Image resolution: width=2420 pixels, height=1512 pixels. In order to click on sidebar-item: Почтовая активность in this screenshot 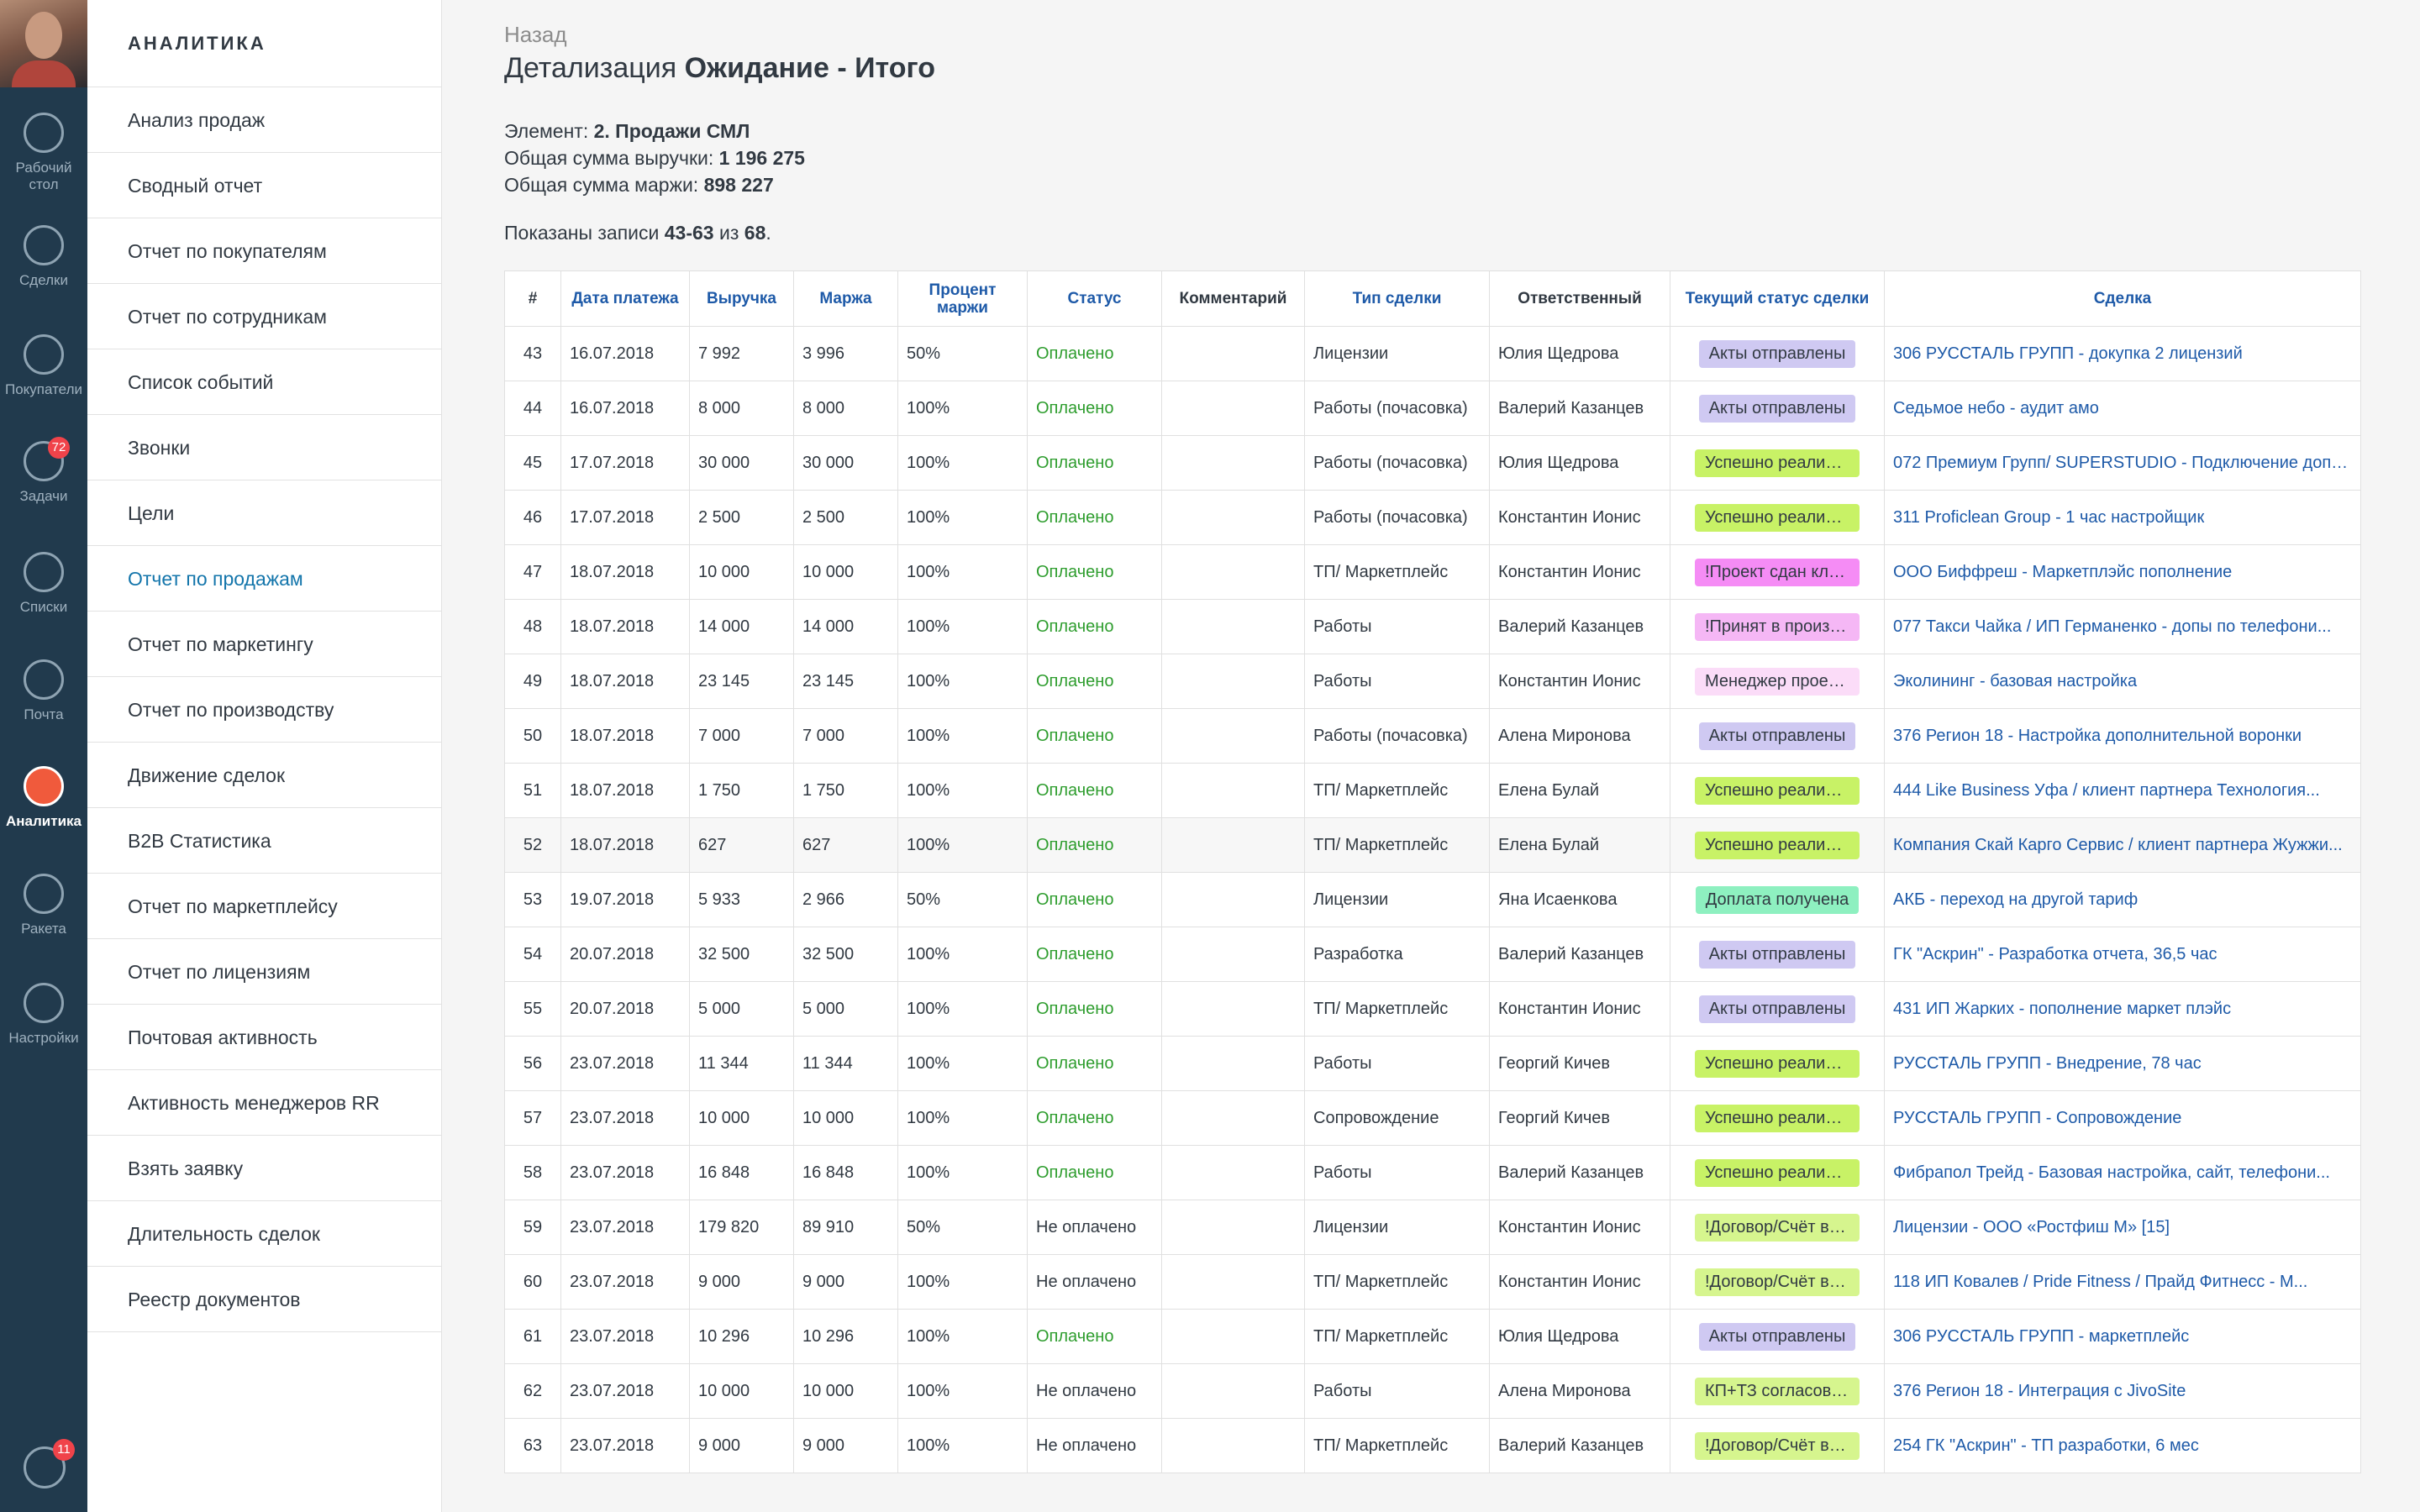, I will do `click(264, 1037)`.